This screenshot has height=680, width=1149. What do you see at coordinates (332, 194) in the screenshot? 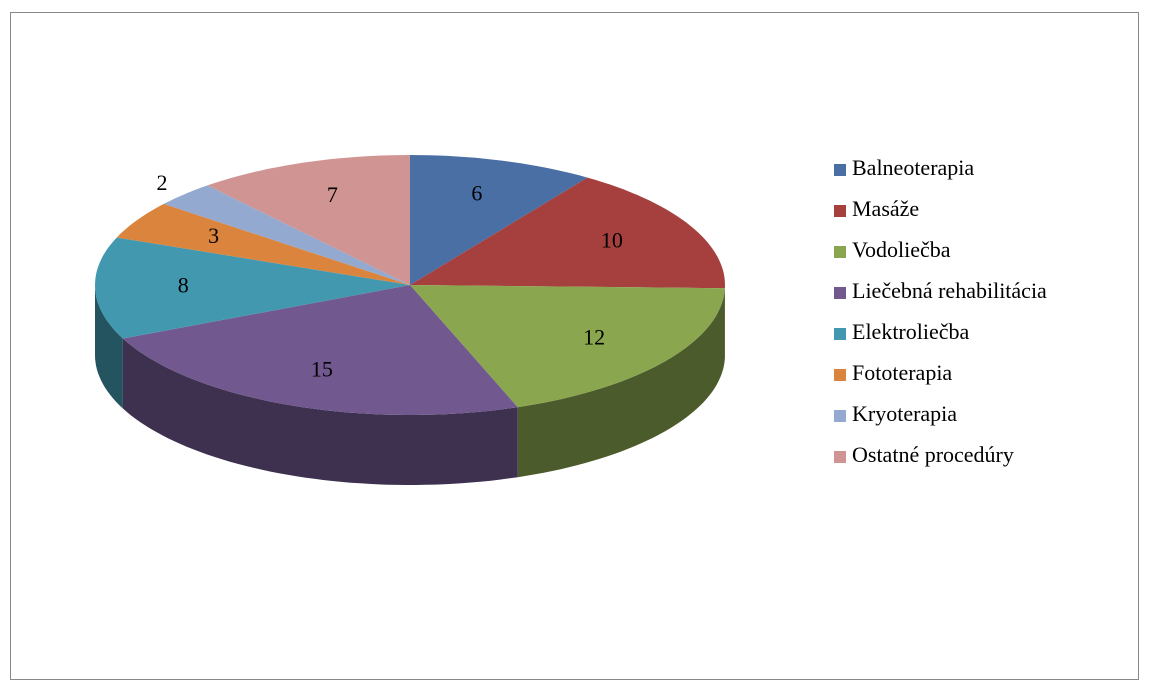
I see `data-label: 7` at bounding box center [332, 194].